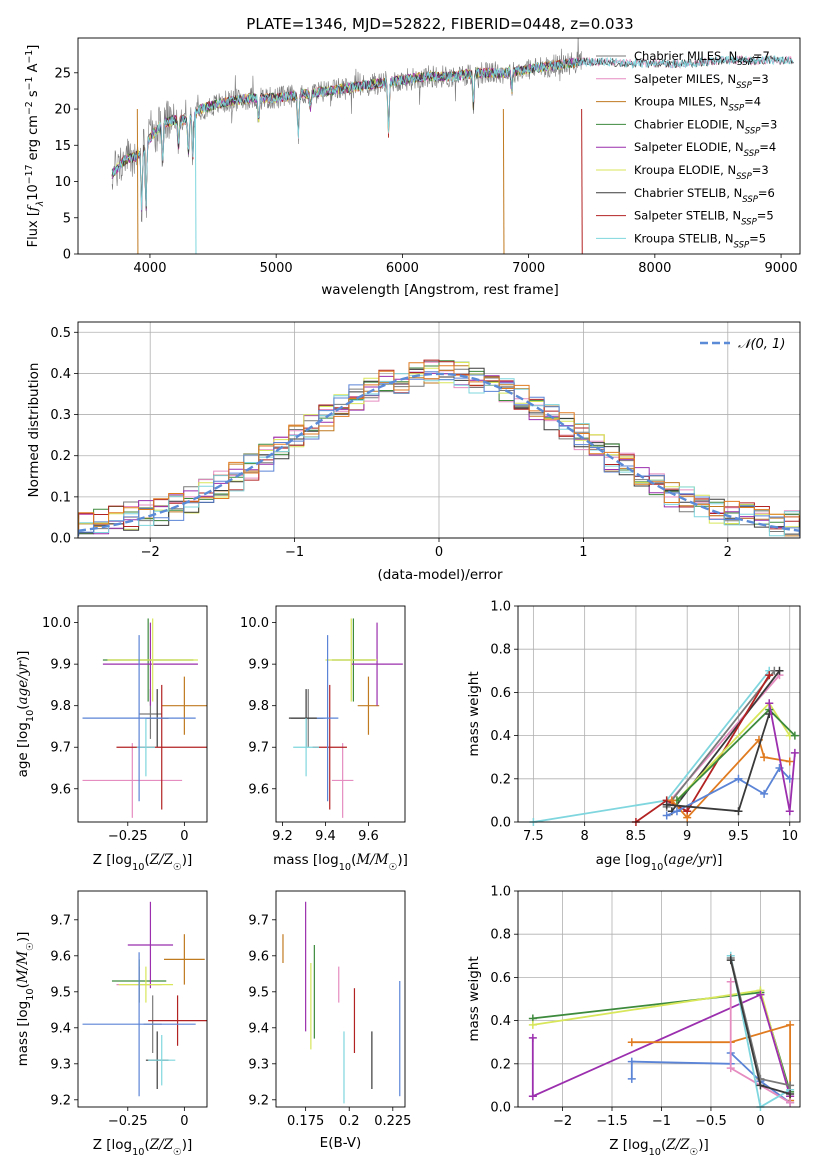 The width and height of the screenshot is (819, 1170). Describe the element at coordinates (701, 172) in the screenshot. I see `legend-label: Kroupa ELODIE, NSSP=3` at that location.